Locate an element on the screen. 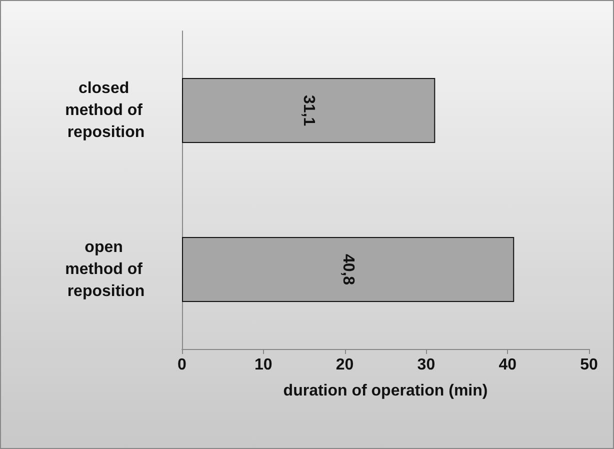  x-tick-label: 20 is located at coordinates (345, 365).